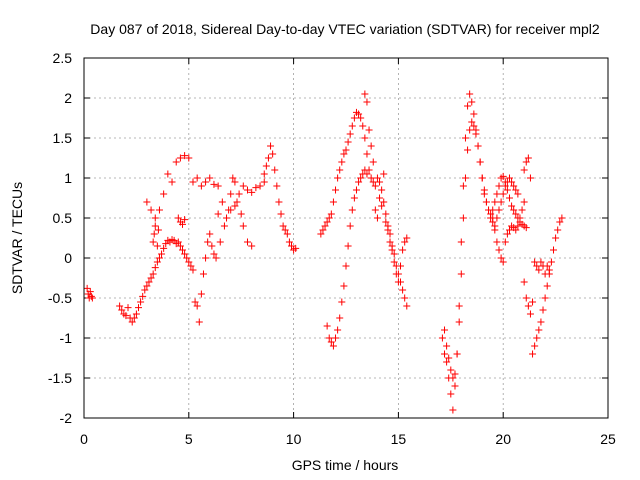 This screenshot has height=480, width=640. What do you see at coordinates (503, 439) in the screenshot?
I see `x-tick-label: 20` at bounding box center [503, 439].